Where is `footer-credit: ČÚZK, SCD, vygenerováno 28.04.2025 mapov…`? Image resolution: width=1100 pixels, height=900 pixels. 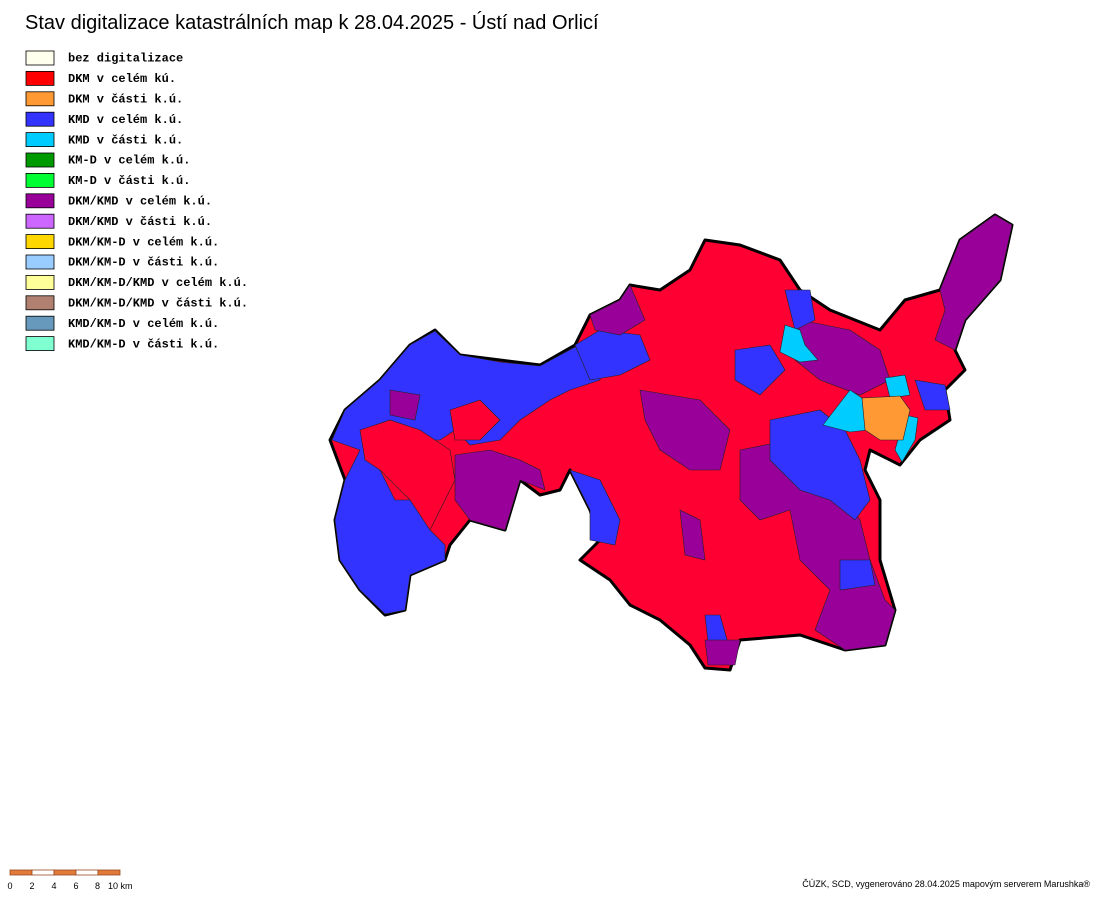 footer-credit: ČÚZK, SCD, vygenerováno 28.04.2025 mapov… is located at coordinates (946, 884).